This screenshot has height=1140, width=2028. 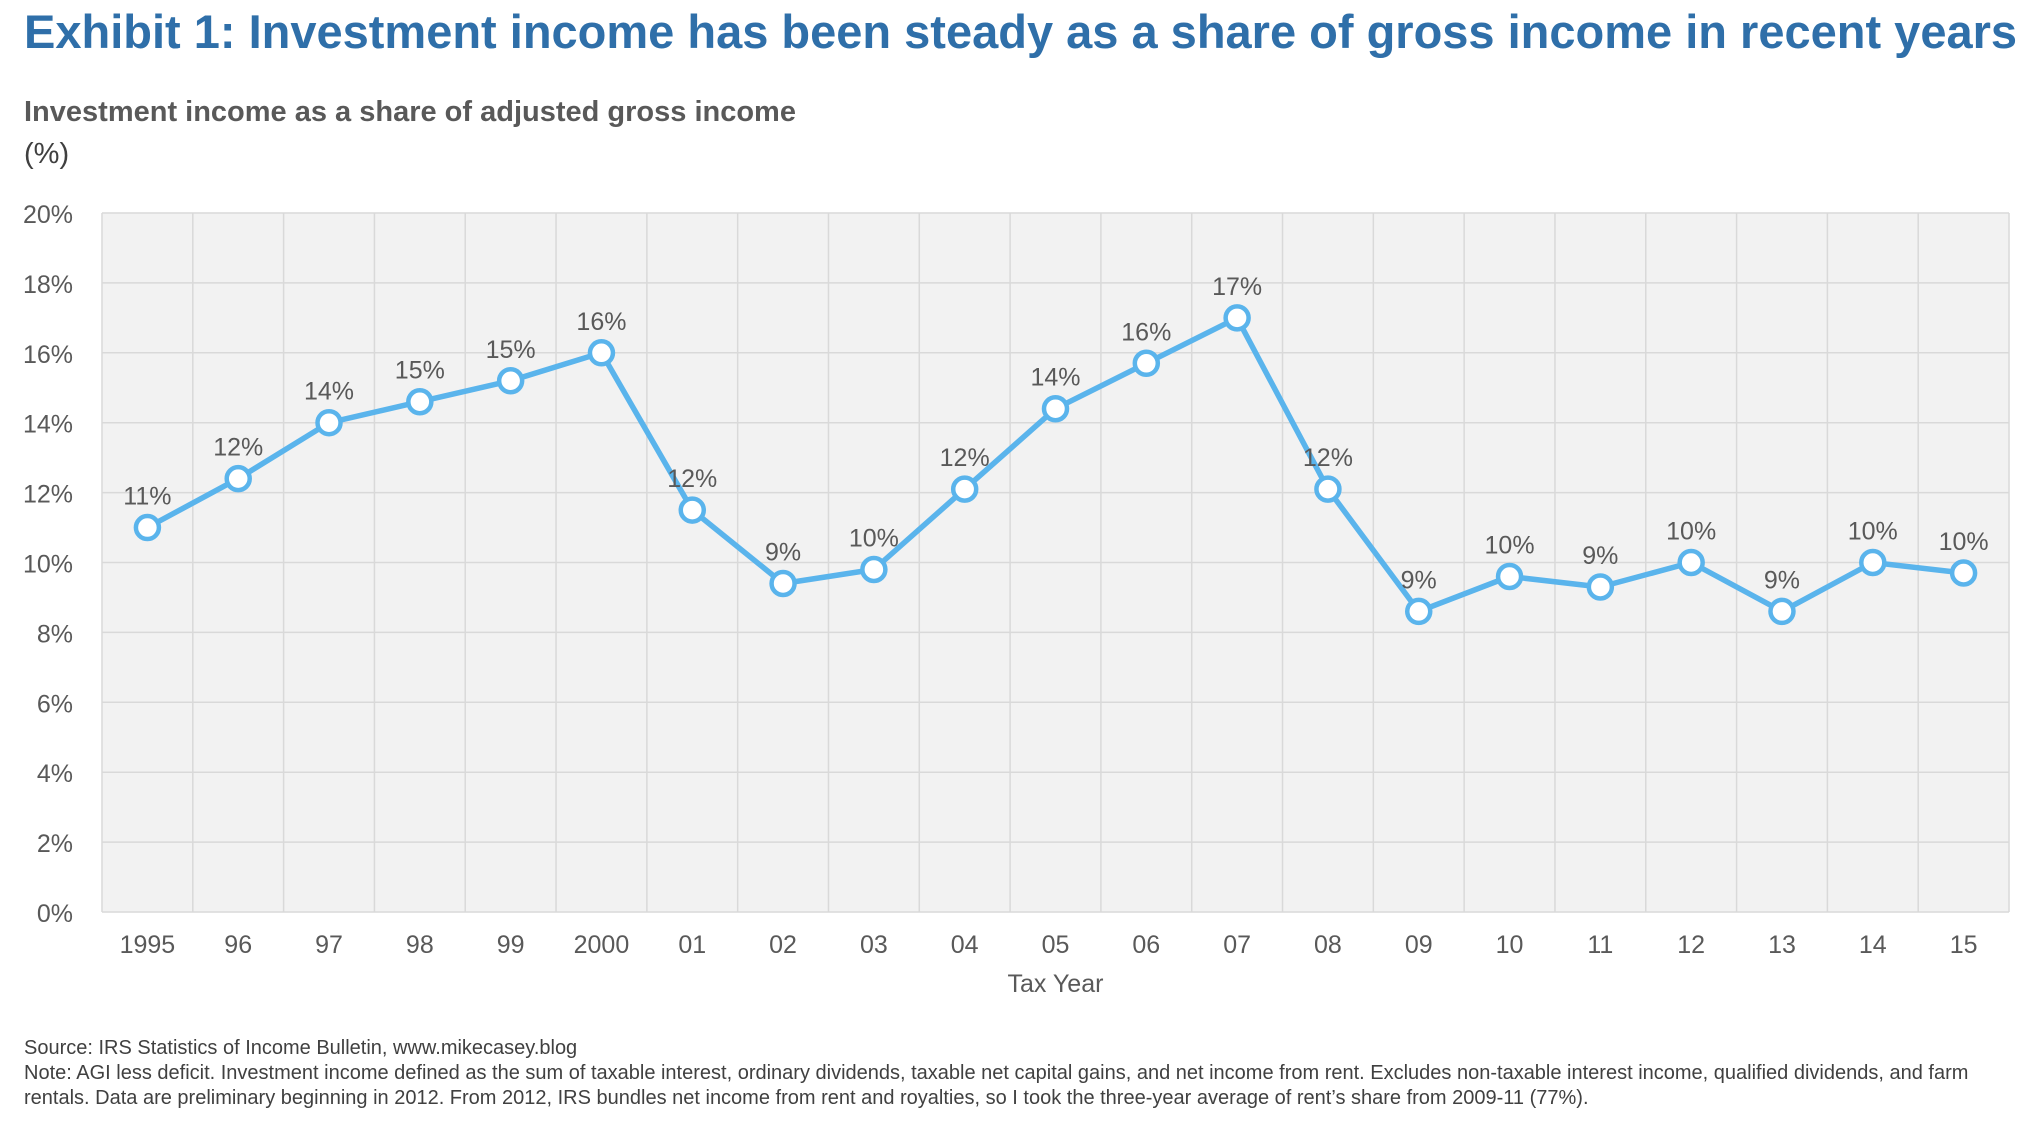 I want to click on x-axis-title: Tax Year, so click(x=1056, y=984).